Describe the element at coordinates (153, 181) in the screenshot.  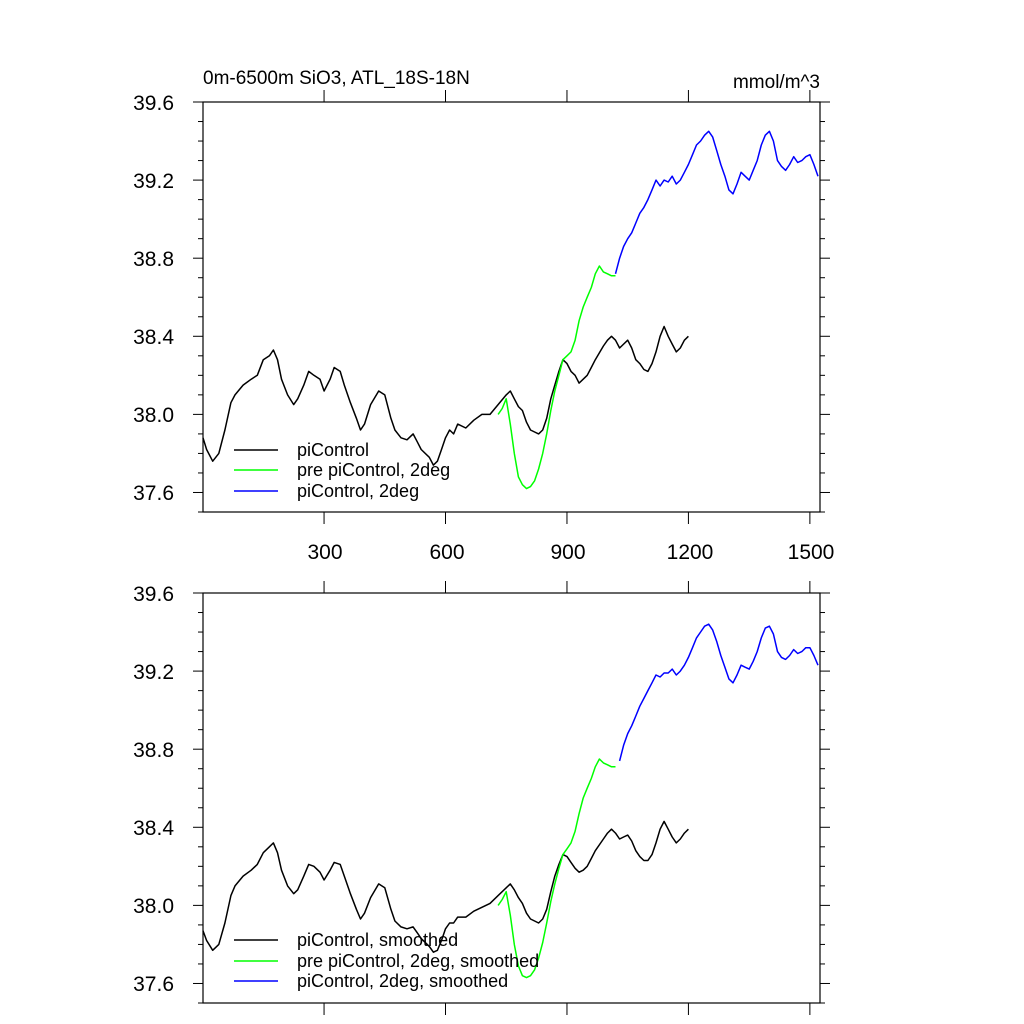
I see `top-y-tick-label: 39.2` at that location.